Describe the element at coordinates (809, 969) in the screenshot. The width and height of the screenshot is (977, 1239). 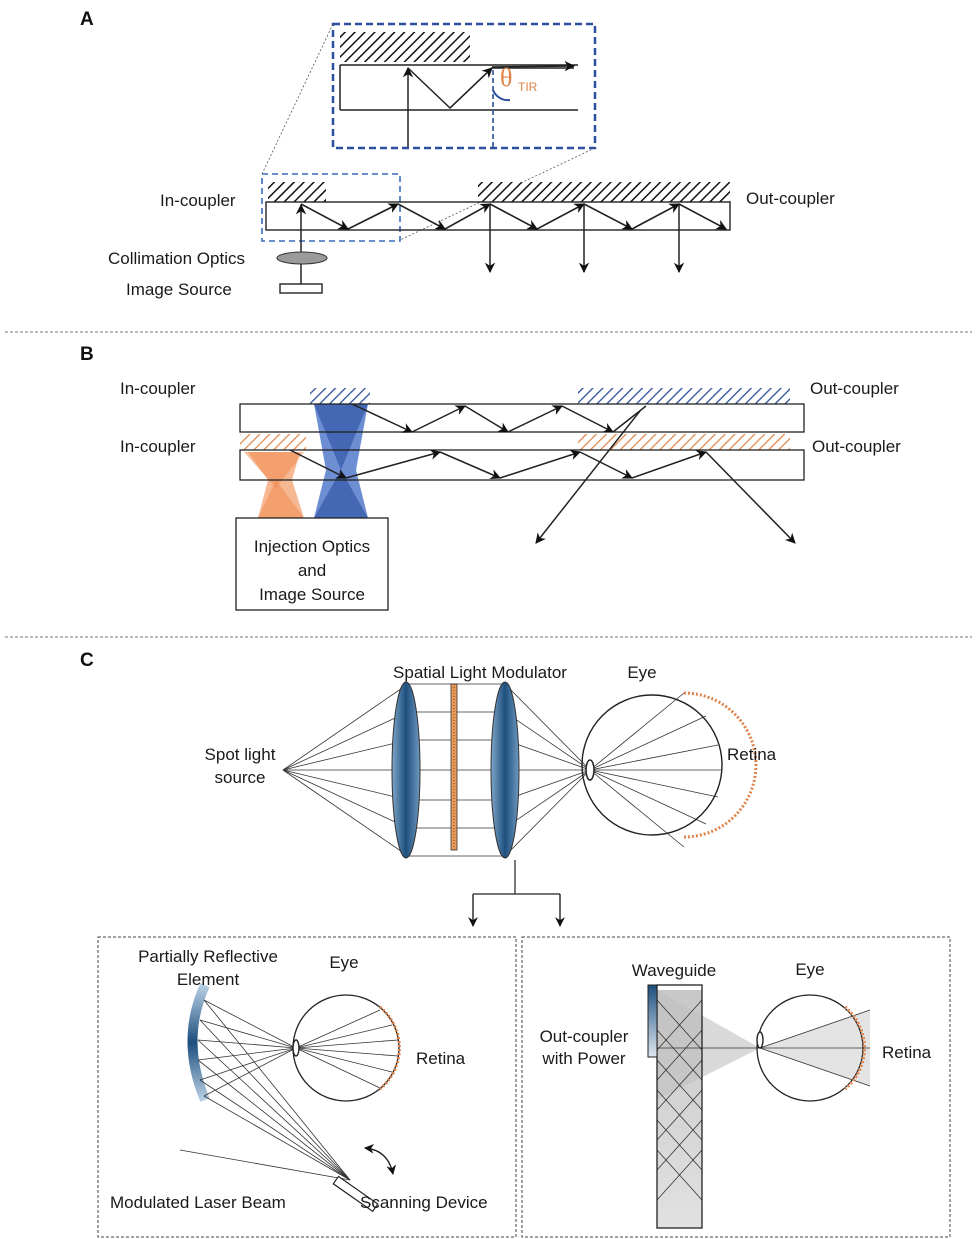
I see `label-eye-right: Eye` at that location.